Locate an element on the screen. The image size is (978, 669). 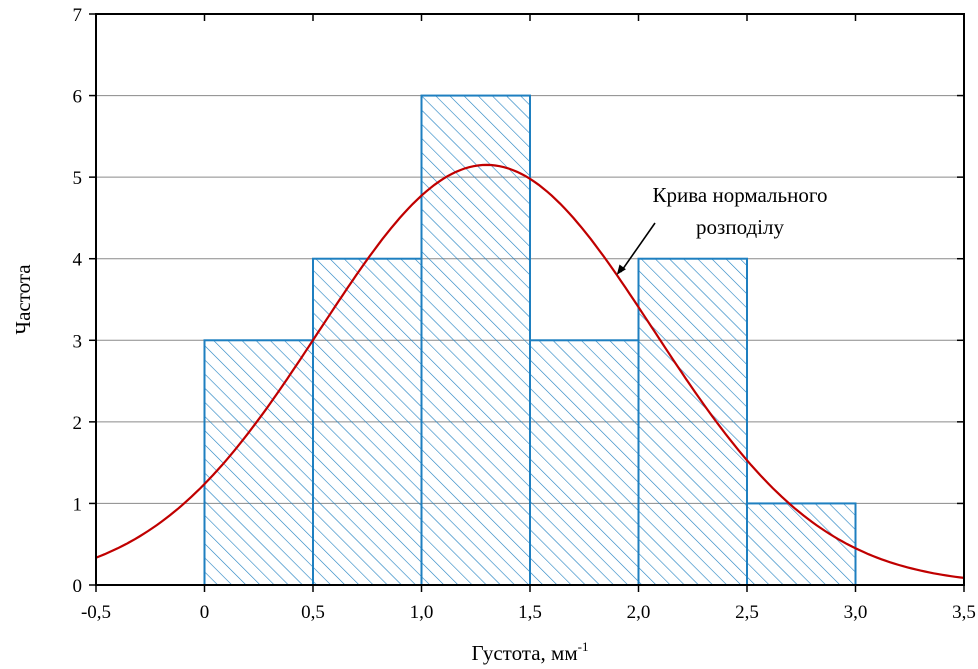
x-tick-label: 1,0 is located at coordinates (422, 612).